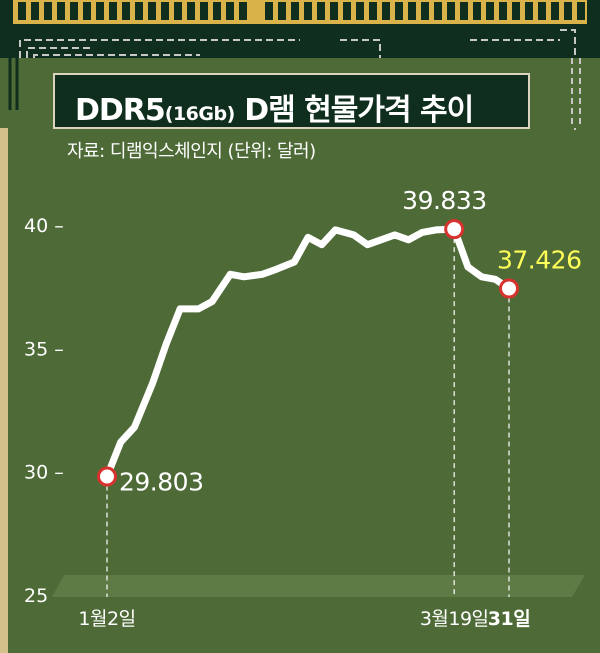 The height and width of the screenshot is (653, 600). Describe the element at coordinates (44, 473) in the screenshot. I see `y-tick-label: 30 –` at that location.